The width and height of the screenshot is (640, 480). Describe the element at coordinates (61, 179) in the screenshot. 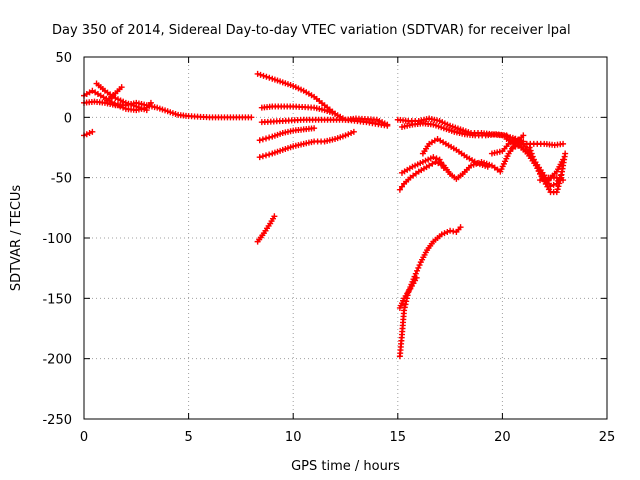

I see `y-tick-label: -50` at that location.